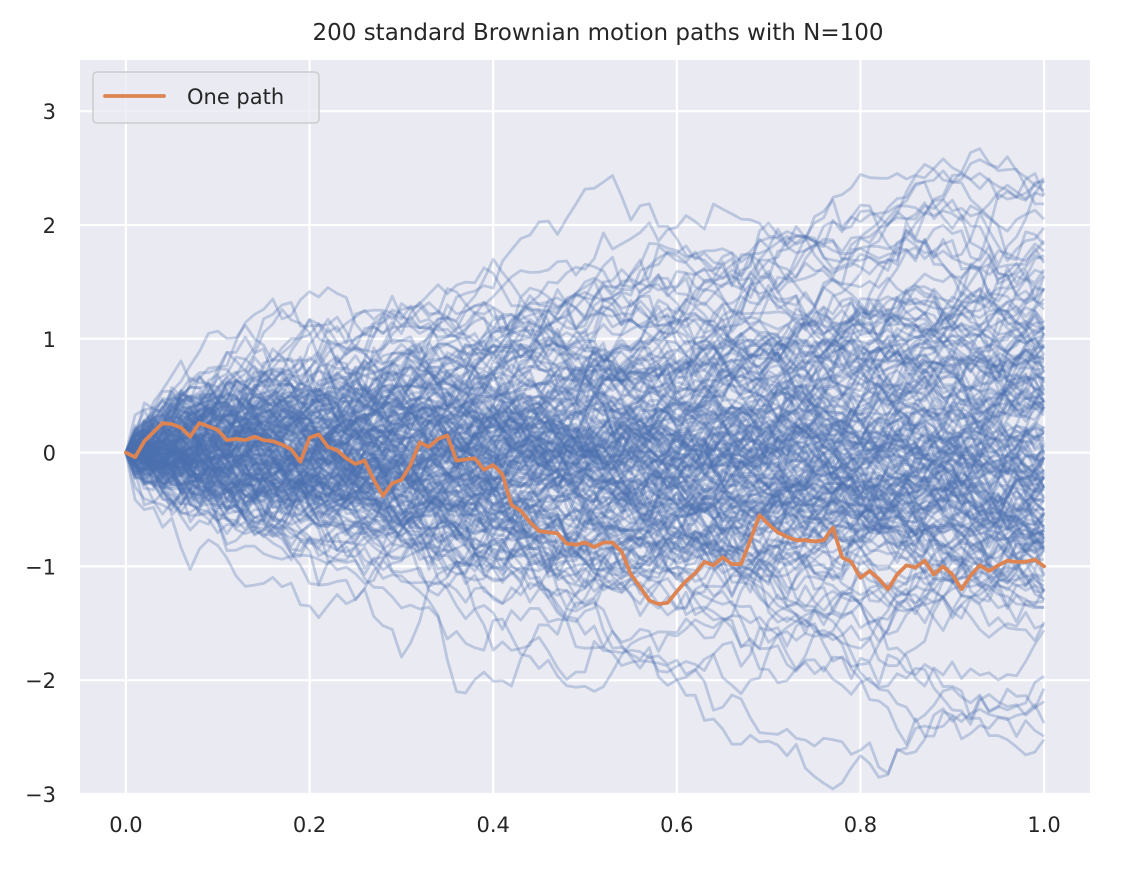  Describe the element at coordinates (49, 226) in the screenshot. I see `y-tick-label: 2` at that location.